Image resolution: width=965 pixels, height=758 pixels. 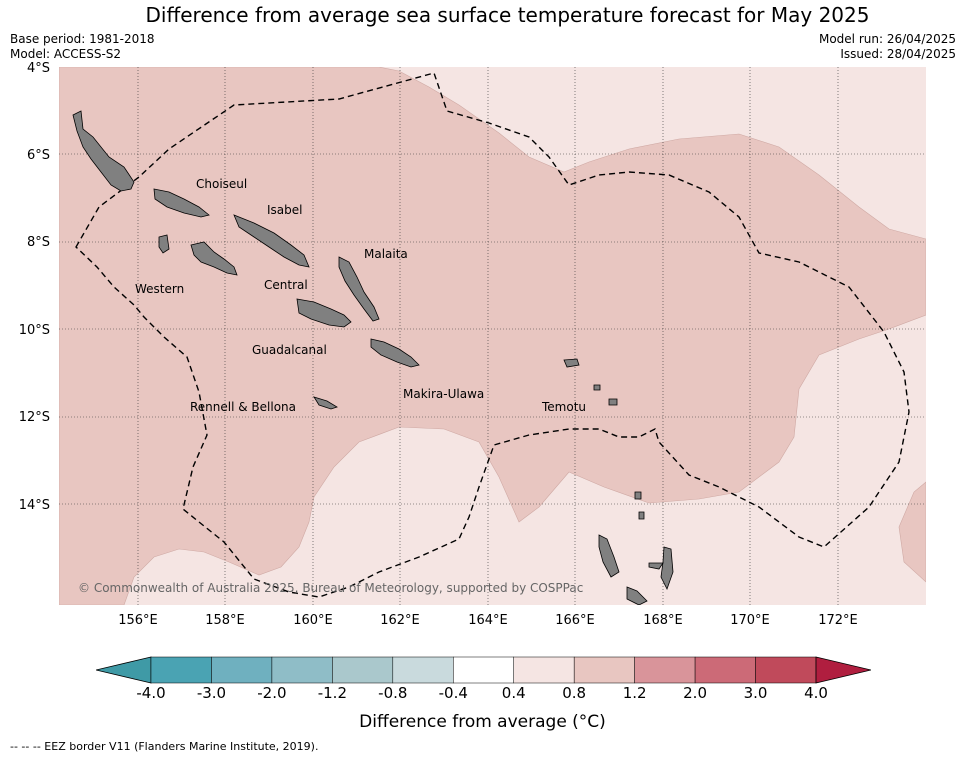 I want to click on colorbar-tick-label: 2.0, so click(x=695, y=693).